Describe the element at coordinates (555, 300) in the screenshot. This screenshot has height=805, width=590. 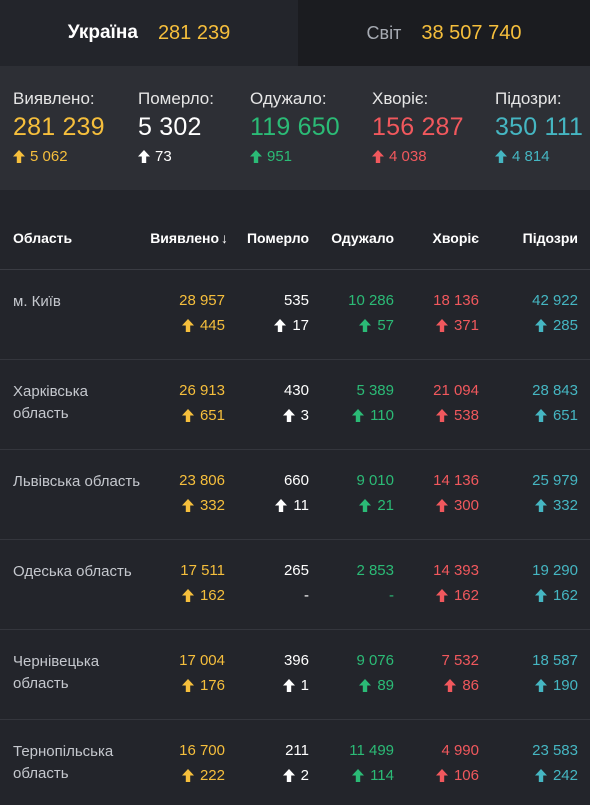
I see `suspected-value: 42 922` at that location.